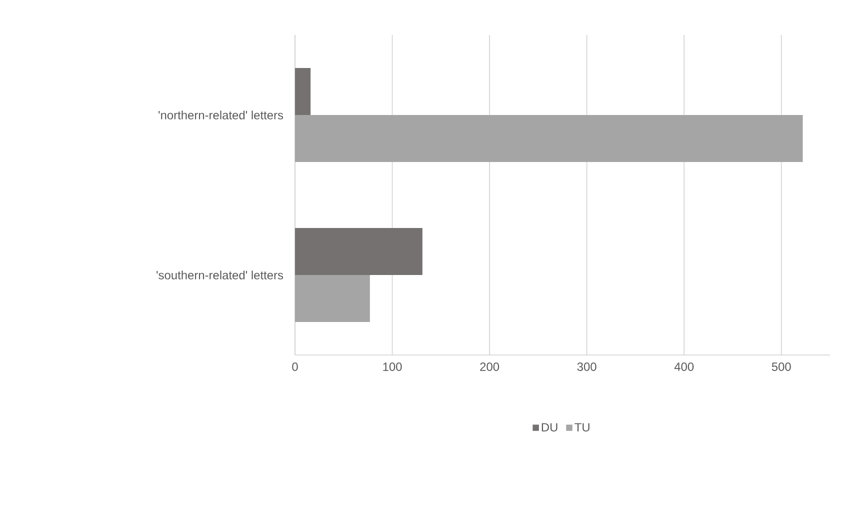 The height and width of the screenshot is (518, 867). What do you see at coordinates (295, 366) in the screenshot?
I see `x-tick-label: 0` at bounding box center [295, 366].